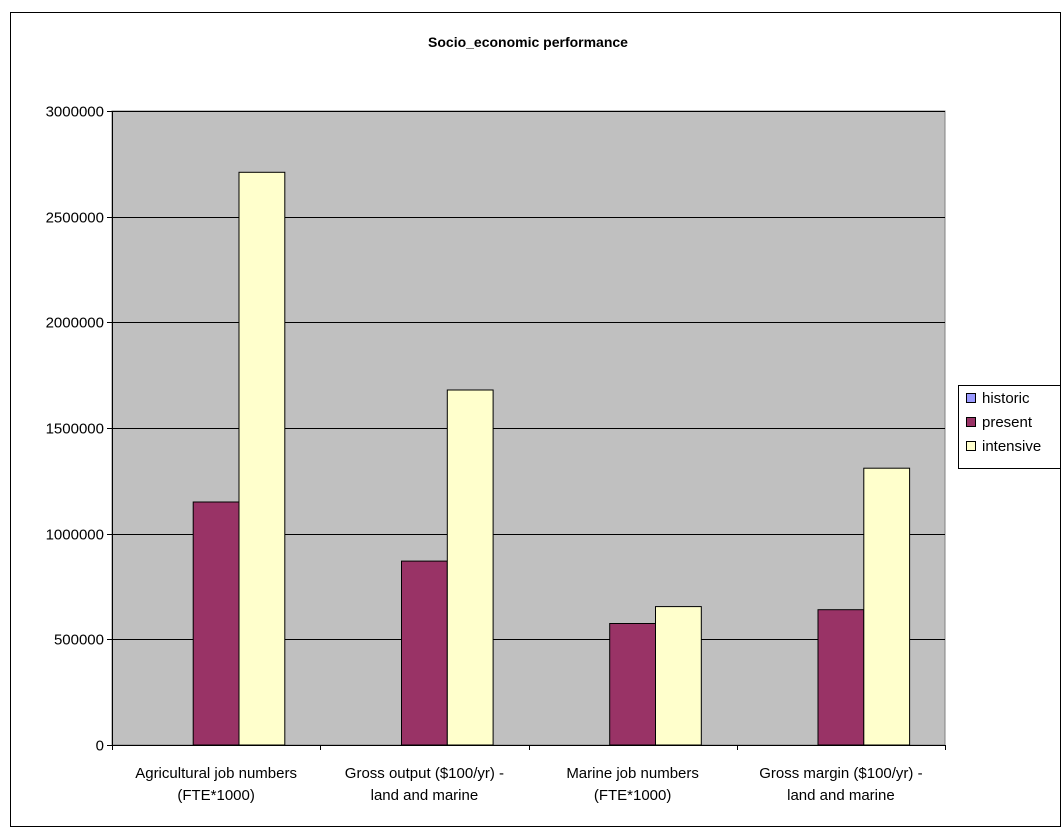  What do you see at coordinates (528, 42) in the screenshot?
I see `chart-title: Socio_economic performance` at bounding box center [528, 42].